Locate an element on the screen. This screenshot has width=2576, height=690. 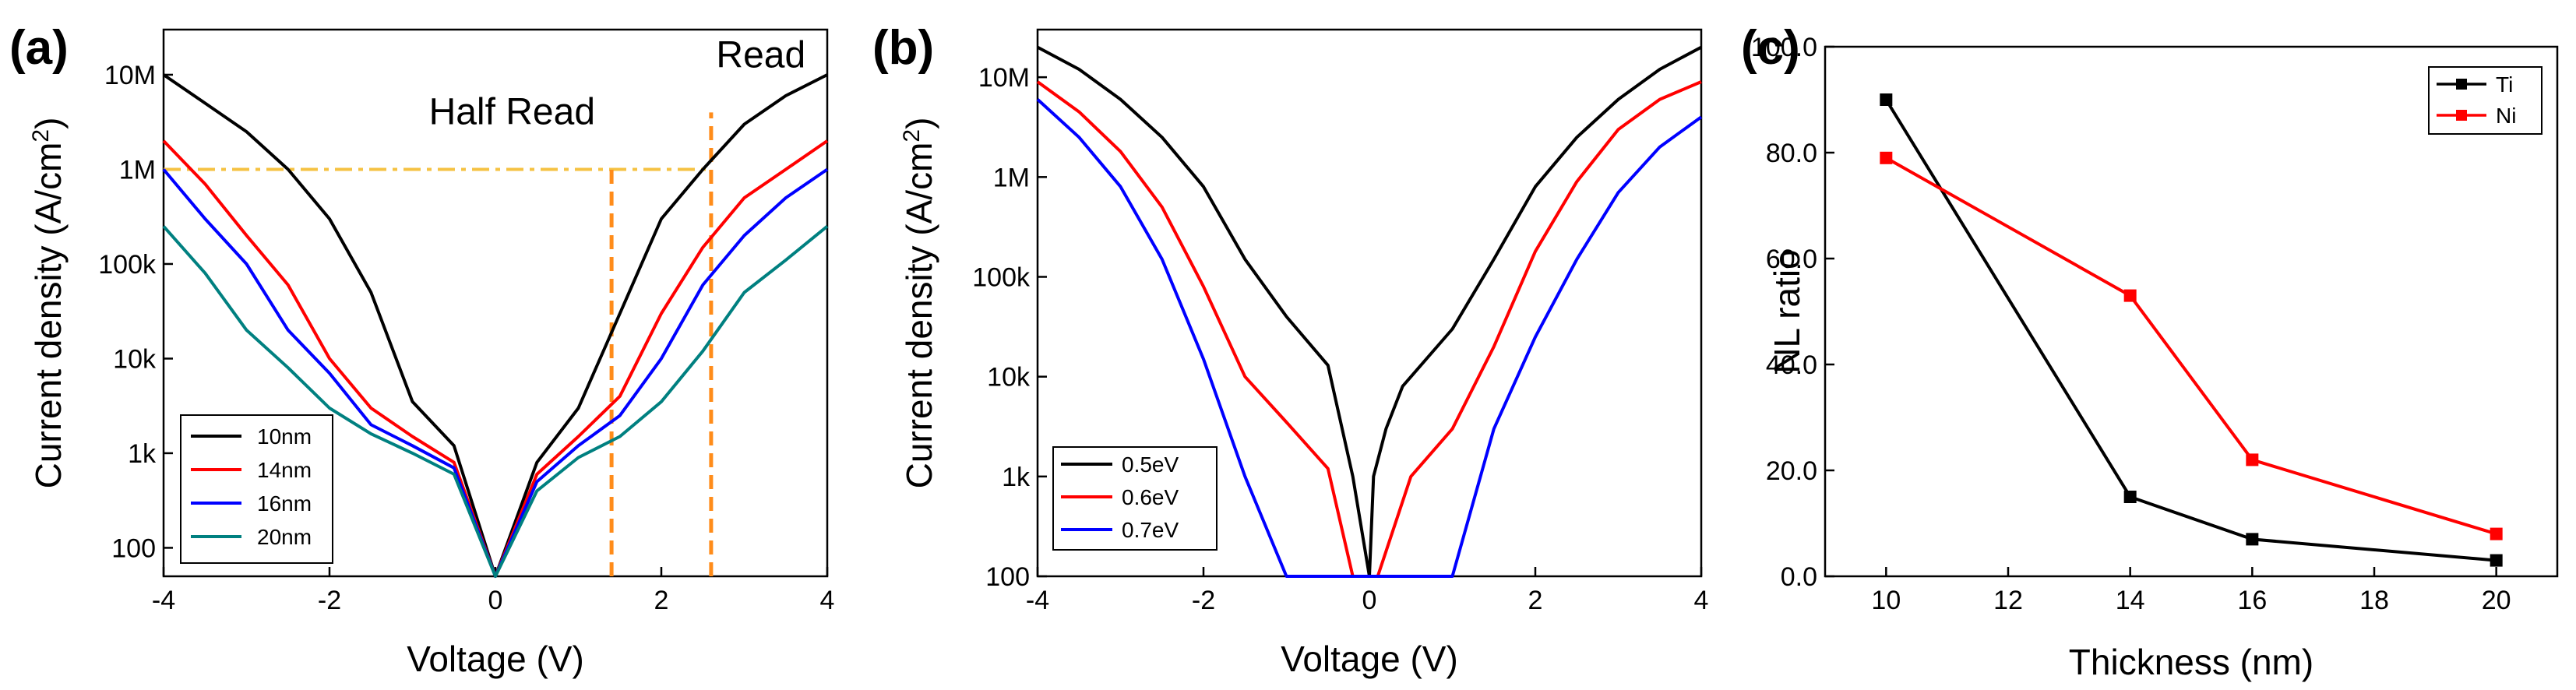
panel-a-legend-box is located at coordinates (257, 489).